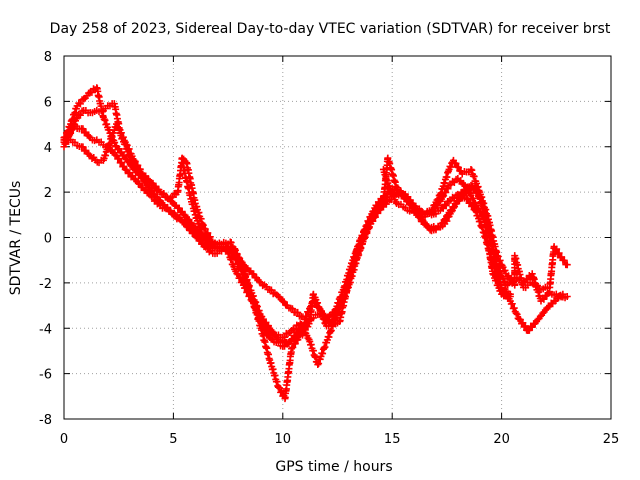 The image size is (640, 480). What do you see at coordinates (611, 439) in the screenshot?
I see `x-tick-label: 25` at bounding box center [611, 439].